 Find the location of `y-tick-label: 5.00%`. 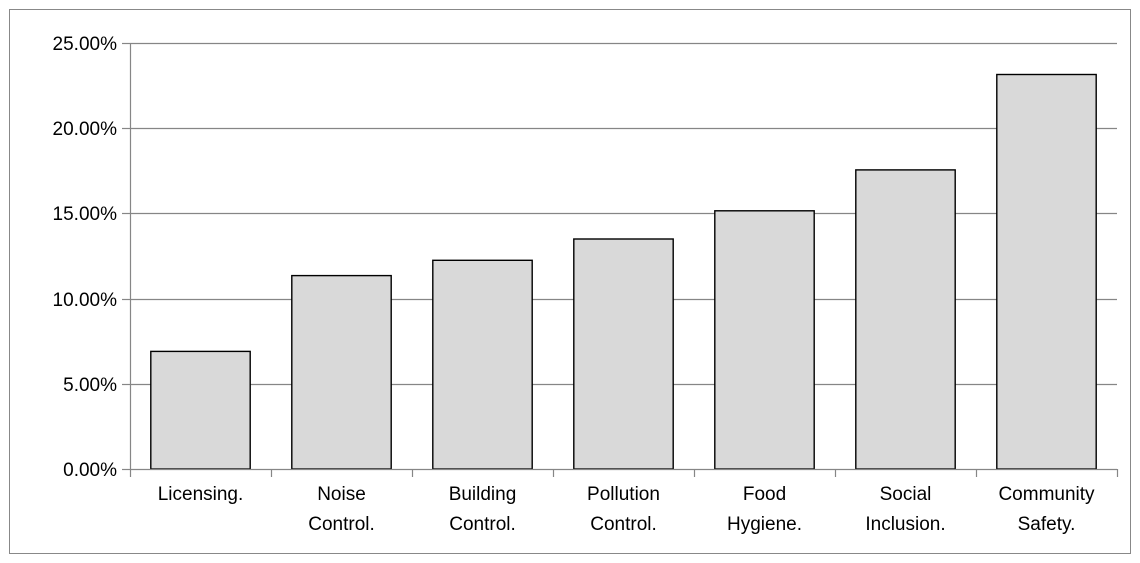

y-tick-label: 5.00% is located at coordinates (90, 385).